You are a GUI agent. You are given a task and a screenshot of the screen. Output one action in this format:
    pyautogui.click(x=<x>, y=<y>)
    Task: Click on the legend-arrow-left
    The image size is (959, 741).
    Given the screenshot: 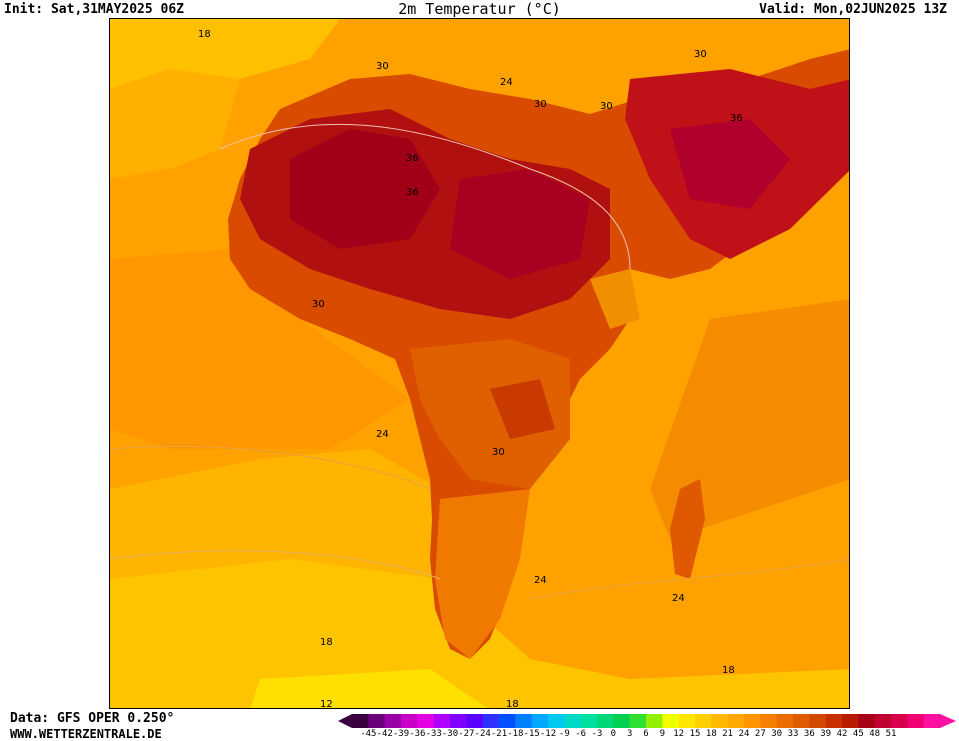 What is the action you would take?
    pyautogui.click(x=345, y=721)
    